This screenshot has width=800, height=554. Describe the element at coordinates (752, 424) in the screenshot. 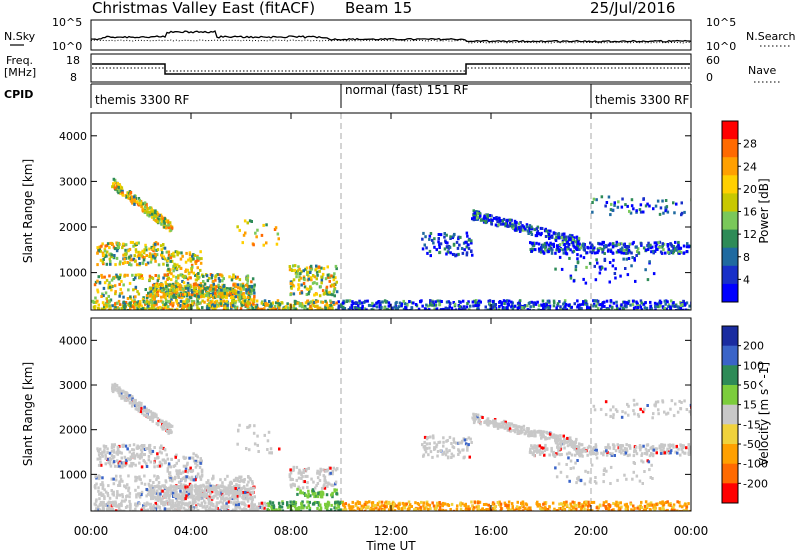

I see `colorbar-tick-label: -15` at that location.